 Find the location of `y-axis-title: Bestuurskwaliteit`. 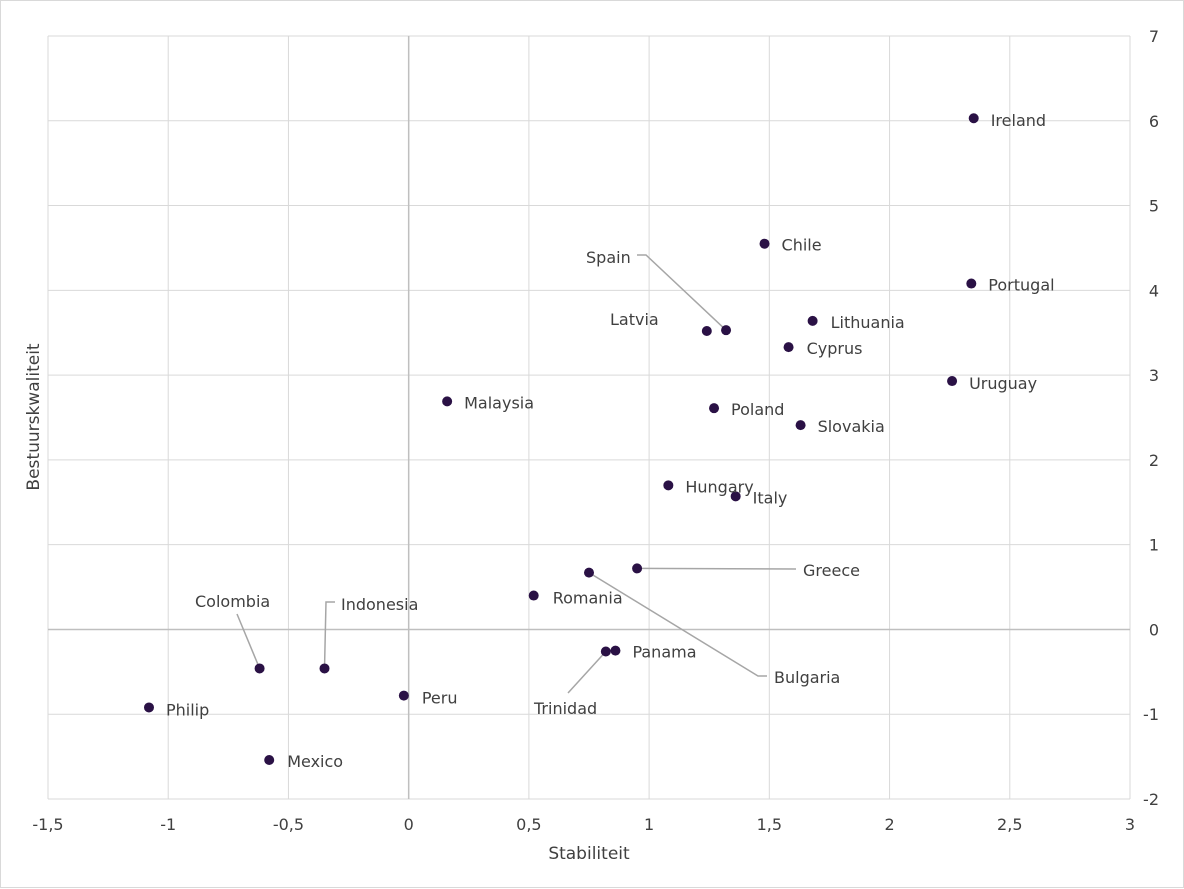

y-axis-title: Bestuurskwaliteit is located at coordinates (34, 416).